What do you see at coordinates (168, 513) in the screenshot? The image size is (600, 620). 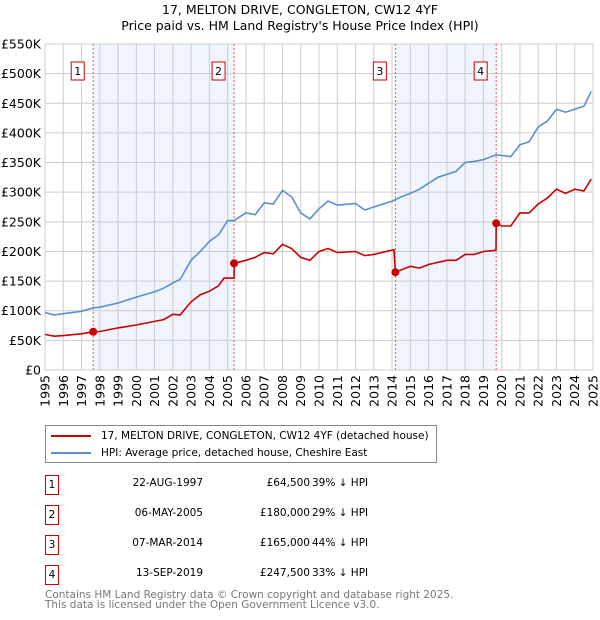 I see `sale-date: 06-MAY-2005` at bounding box center [168, 513].